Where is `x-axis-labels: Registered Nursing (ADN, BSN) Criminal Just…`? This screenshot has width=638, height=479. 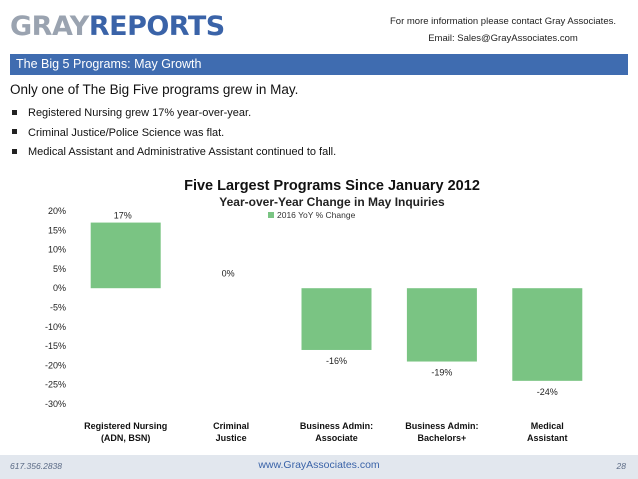 x-axis-labels: Registered Nursing (ADN, BSN) Criminal Just… is located at coordinates (325, 432).